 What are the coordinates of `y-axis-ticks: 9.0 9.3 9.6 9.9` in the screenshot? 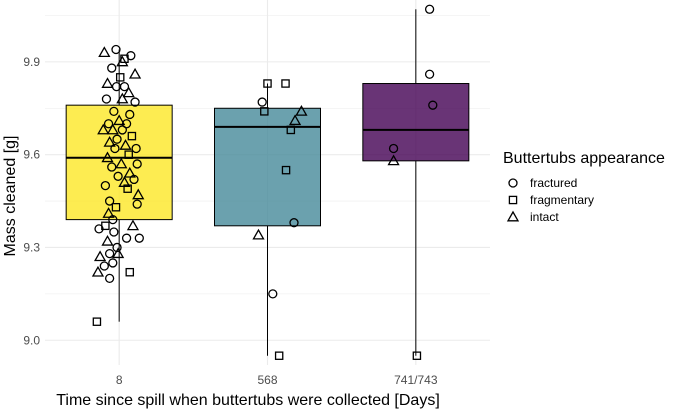 It's located at (31, 201).